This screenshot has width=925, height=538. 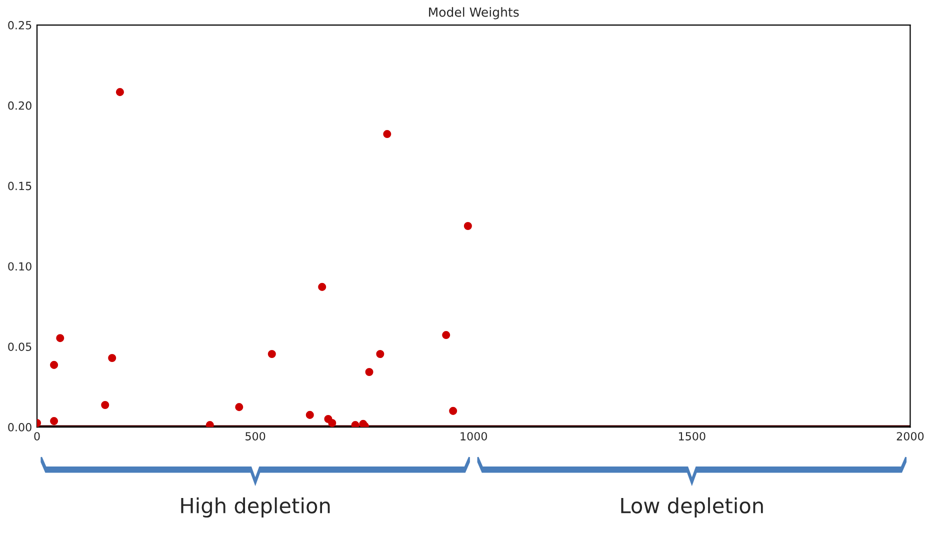 What do you see at coordinates (20, 105) in the screenshot?
I see `y-tick-label: 0.20` at bounding box center [20, 105].